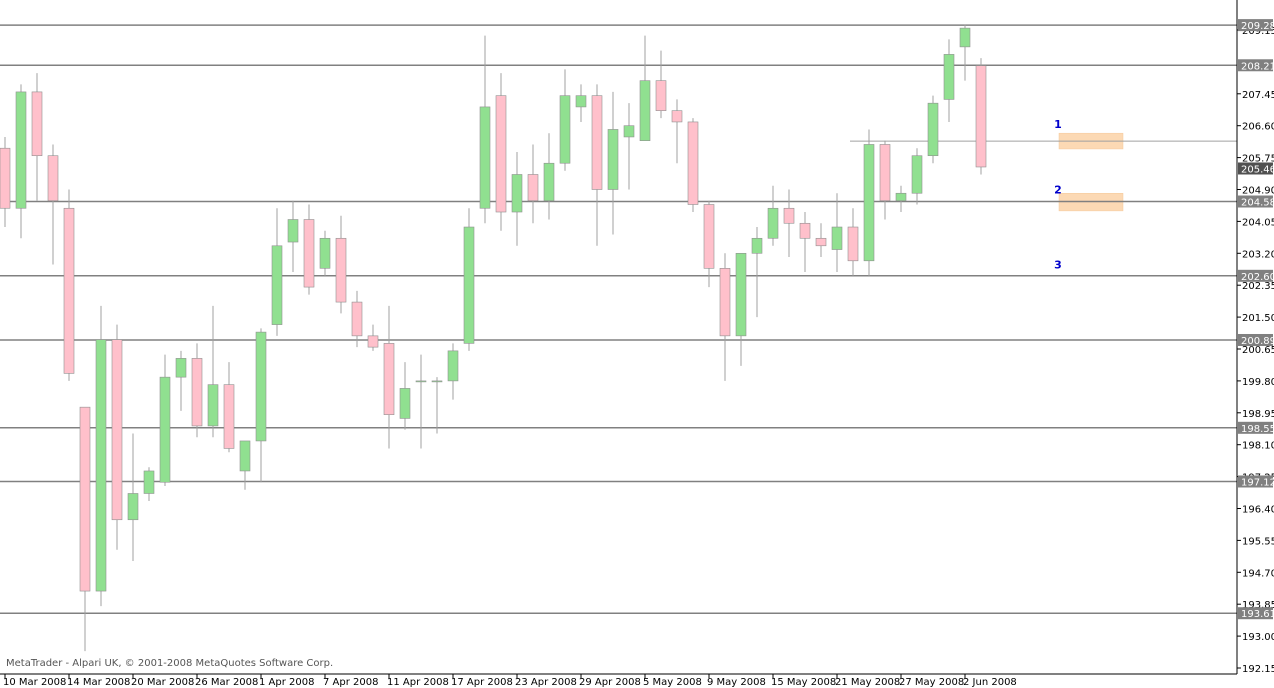 Image resolution: width=1274 pixels, height=688 pixels. Describe the element at coordinates (1258, 95) in the screenshot. I see `y-tick-label: 207.45` at that location.